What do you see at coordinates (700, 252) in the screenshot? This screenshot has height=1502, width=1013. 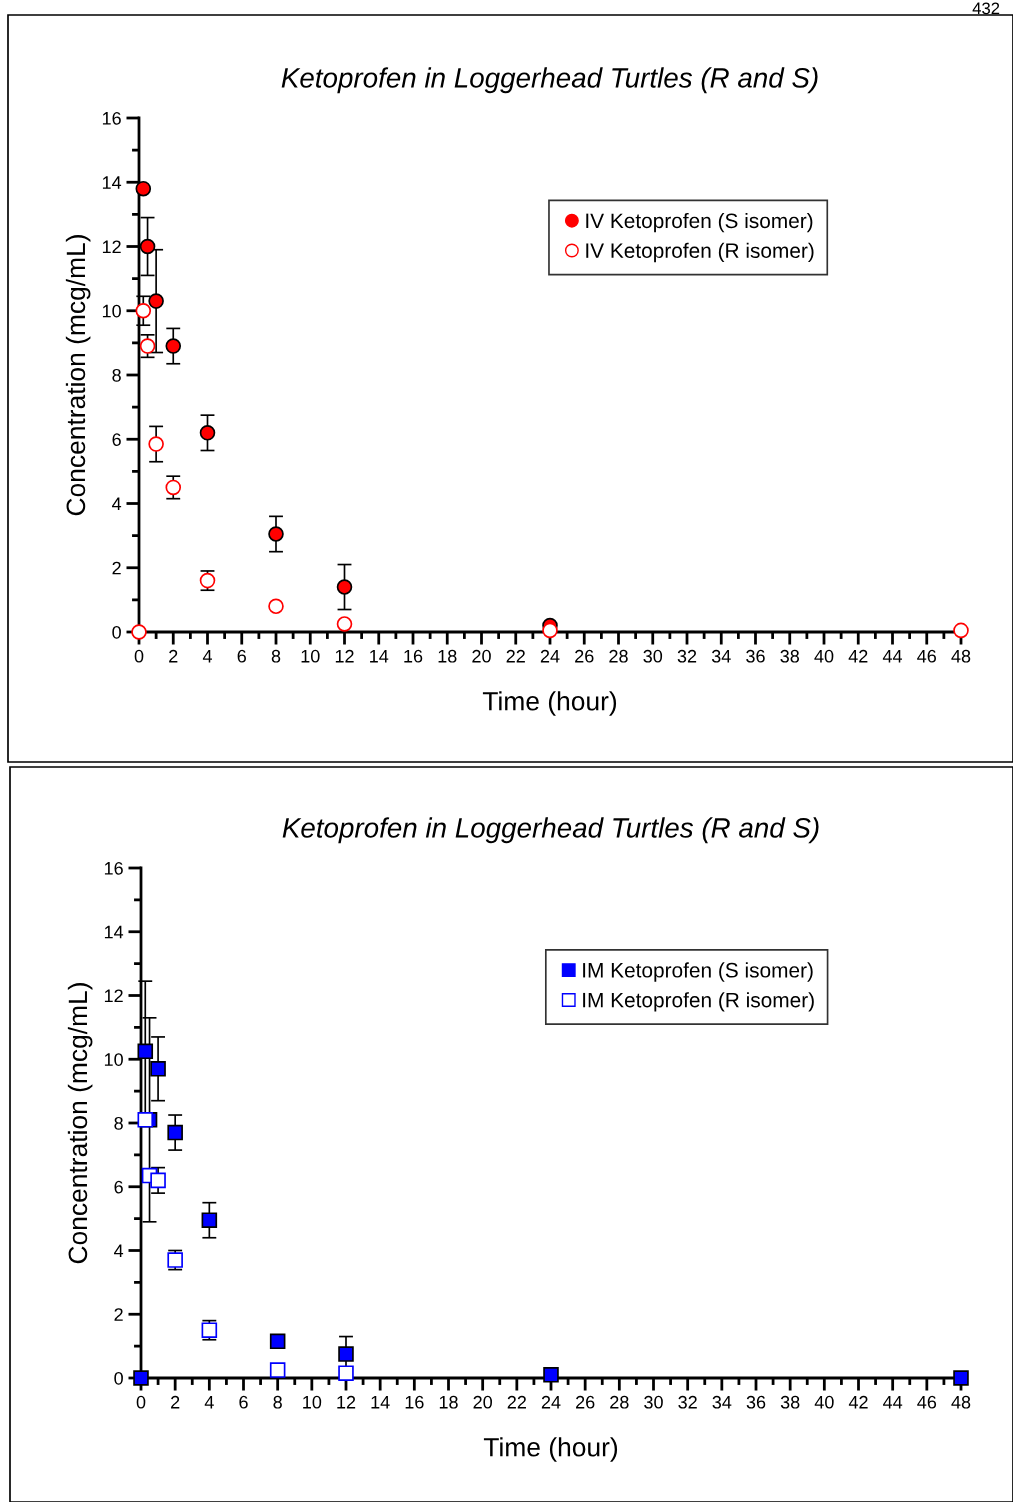 I see `legend-label: IV Ketoprofen (R isomer)` at bounding box center [700, 252].